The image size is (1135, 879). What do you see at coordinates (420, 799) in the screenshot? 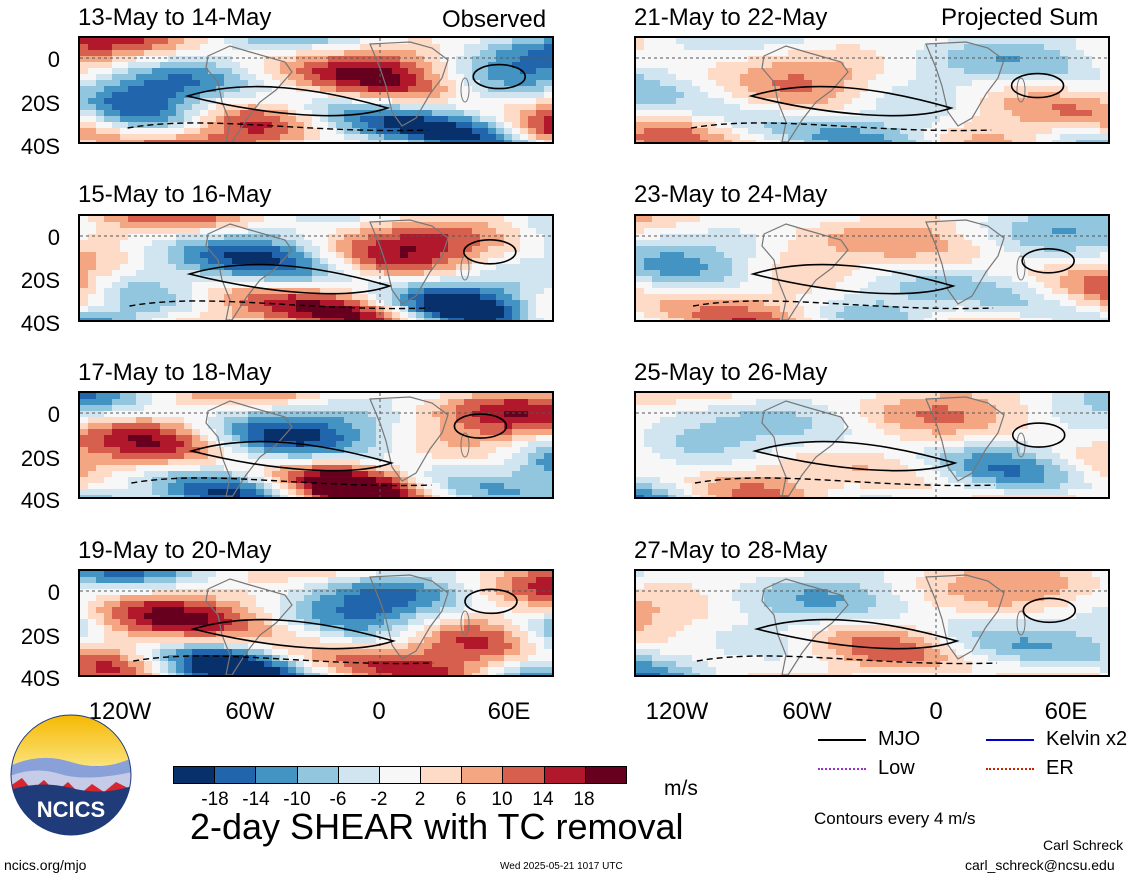
I see `colorbar-tick-label: 2` at bounding box center [420, 799].